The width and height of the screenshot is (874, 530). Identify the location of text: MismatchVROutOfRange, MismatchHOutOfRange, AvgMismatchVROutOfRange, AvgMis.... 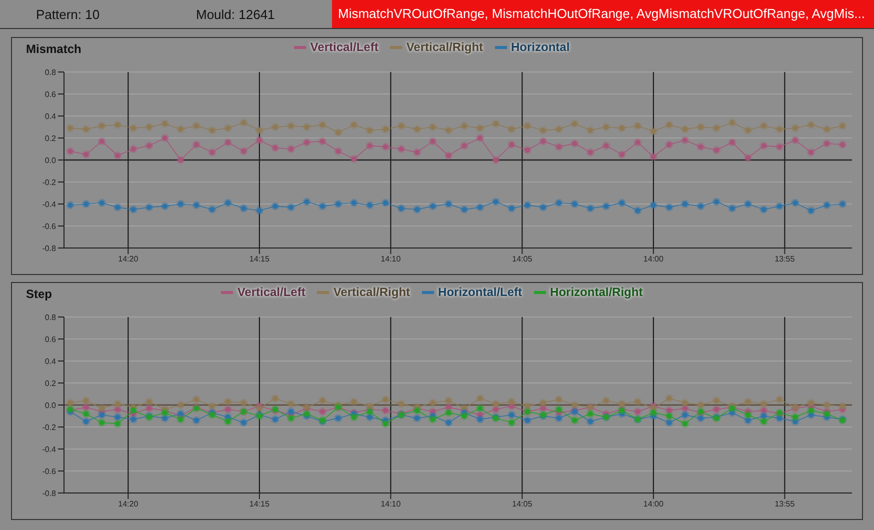
(603, 14).